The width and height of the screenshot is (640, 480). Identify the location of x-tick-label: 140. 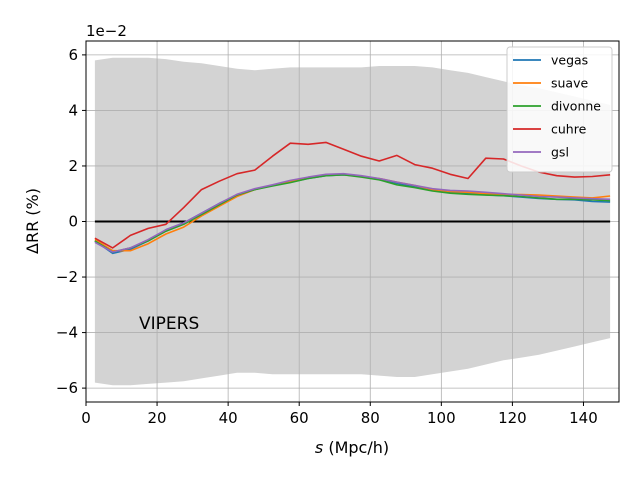
(583, 418).